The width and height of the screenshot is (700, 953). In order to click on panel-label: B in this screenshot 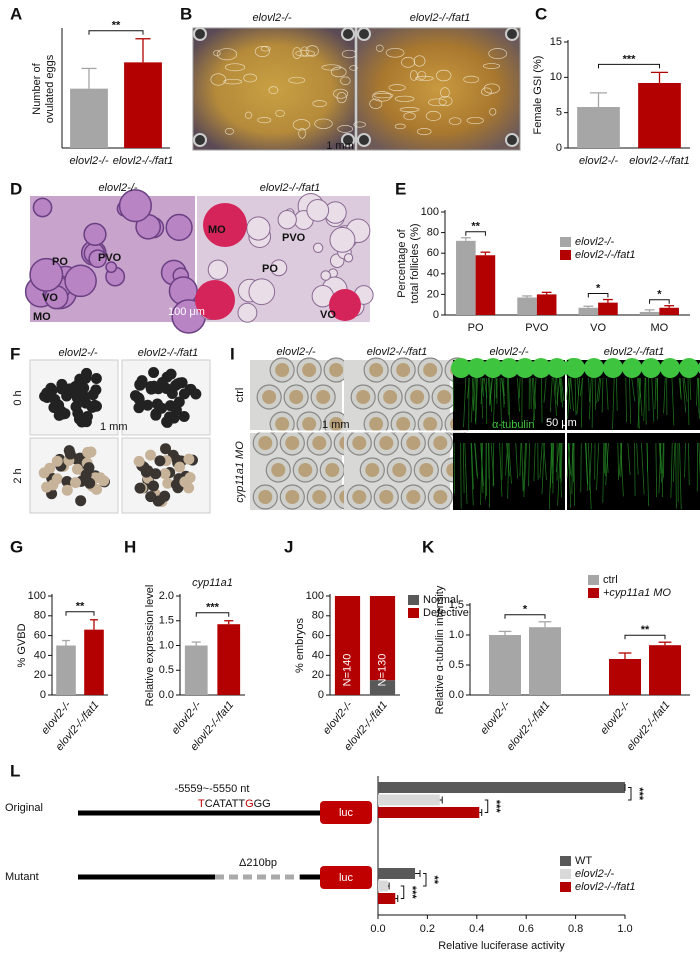, I will do `click(186, 13)`.